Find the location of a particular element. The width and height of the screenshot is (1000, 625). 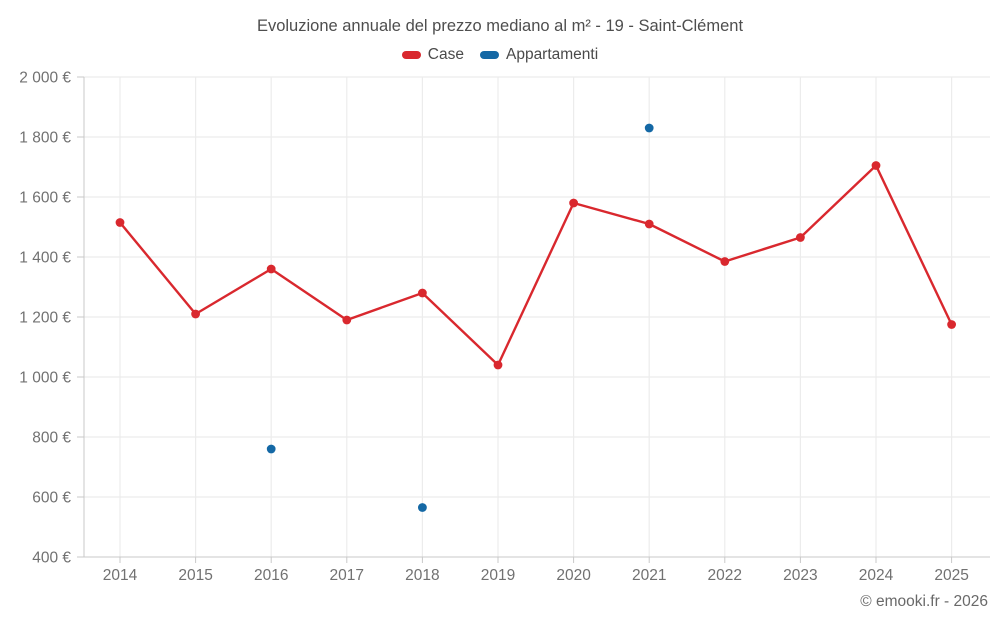

legend-item-case: Case is located at coordinates (432, 55).